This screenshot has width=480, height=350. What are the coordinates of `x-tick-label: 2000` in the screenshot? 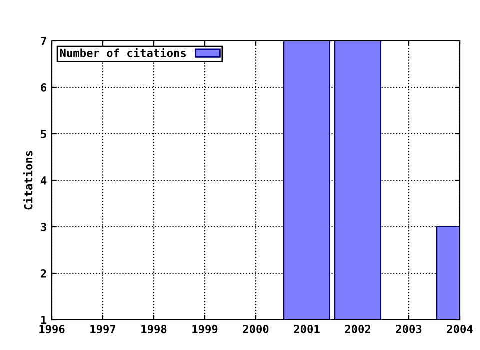 It's located at (256, 329).